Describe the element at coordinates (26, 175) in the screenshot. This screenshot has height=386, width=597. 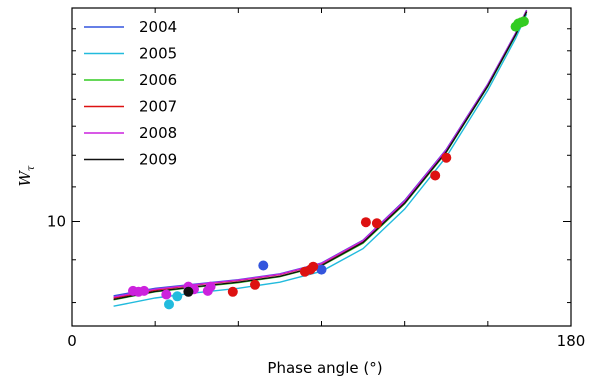
I see `y-axis-label: Wτ` at that location.